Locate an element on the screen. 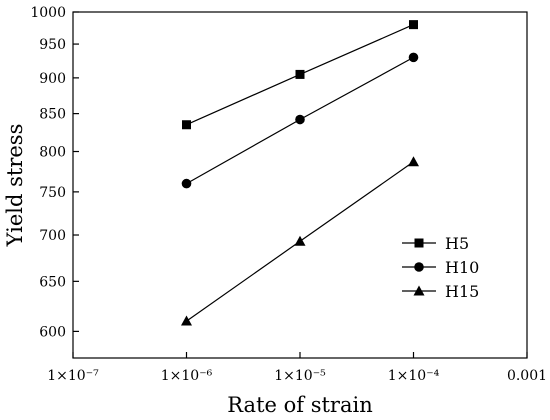 The image size is (550, 420). x-tick-label: 1×10⁻⁵ is located at coordinates (300, 376).